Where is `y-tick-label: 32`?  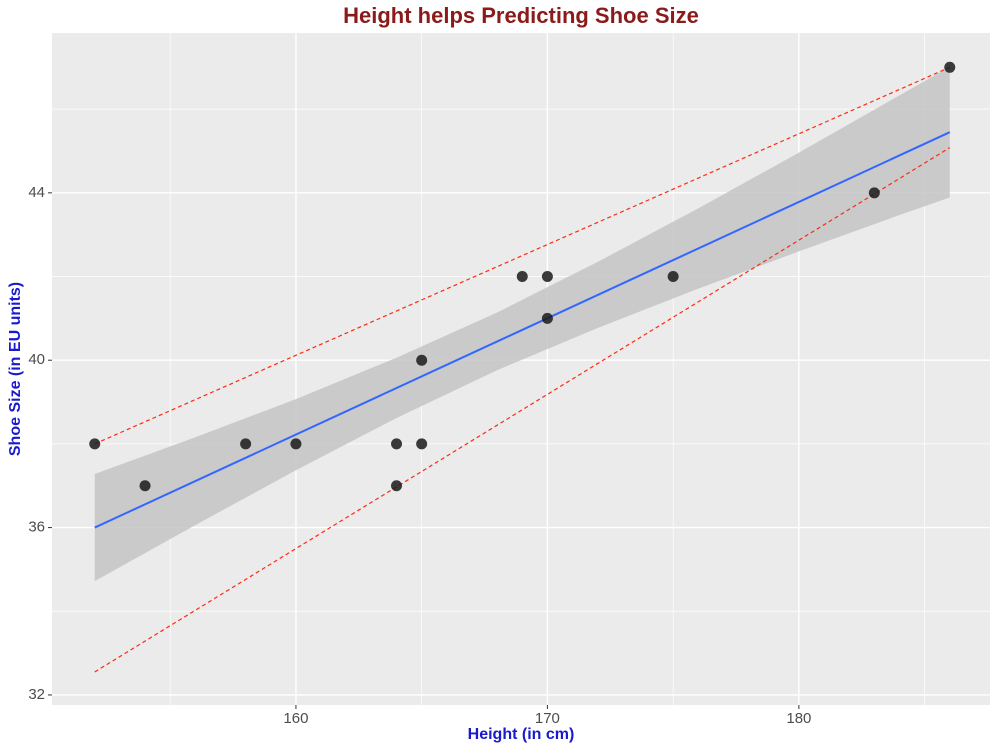 y-tick-label: 32 is located at coordinates (36, 694).